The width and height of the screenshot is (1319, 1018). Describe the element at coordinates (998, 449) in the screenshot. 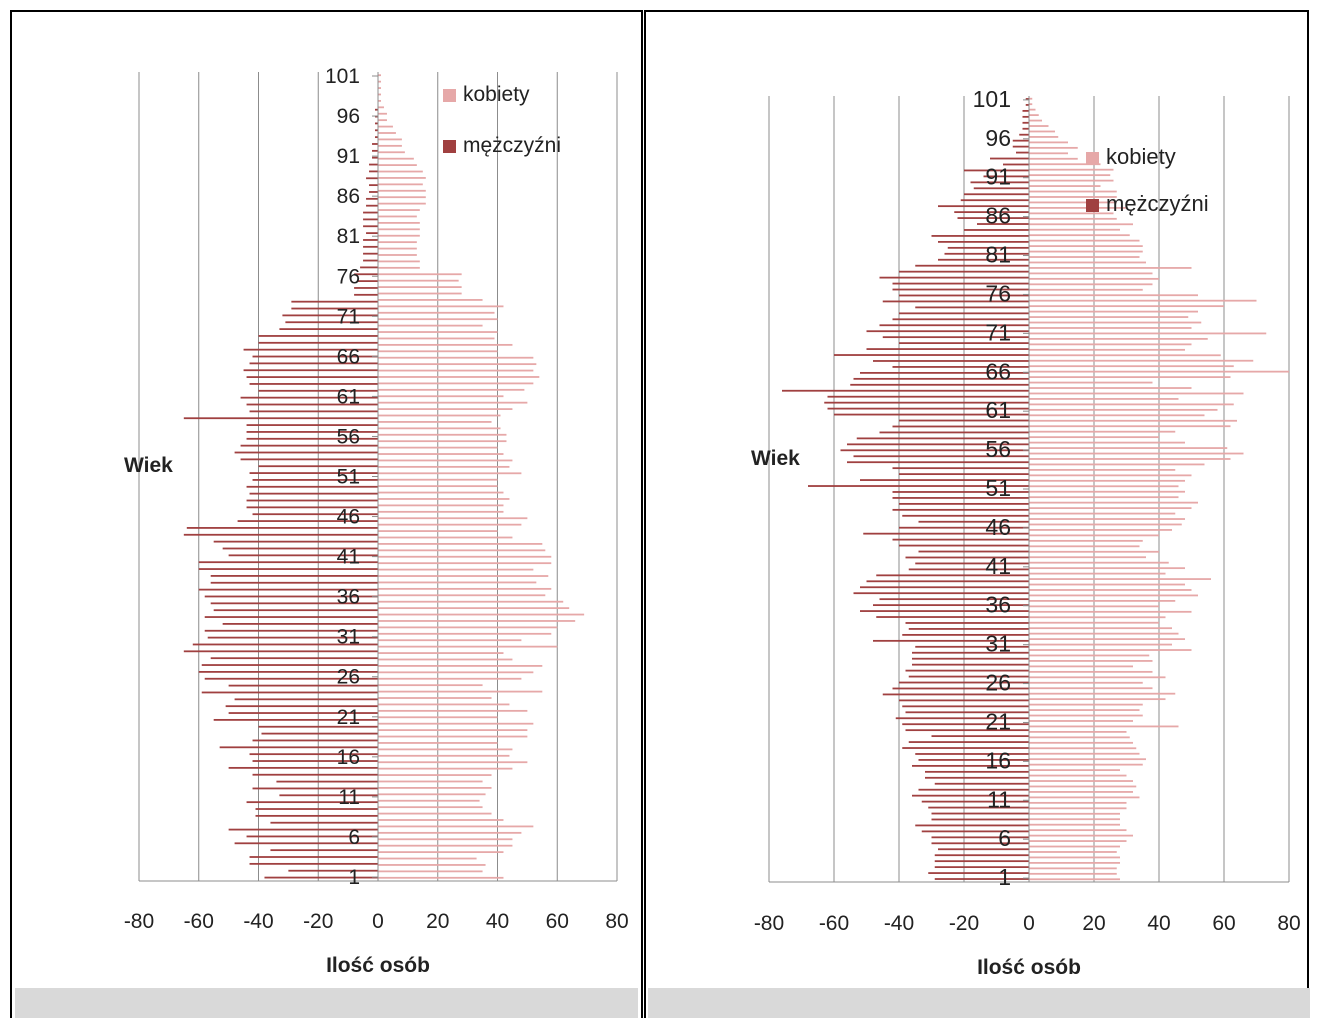

I see `y-tick-label: 56` at that location.